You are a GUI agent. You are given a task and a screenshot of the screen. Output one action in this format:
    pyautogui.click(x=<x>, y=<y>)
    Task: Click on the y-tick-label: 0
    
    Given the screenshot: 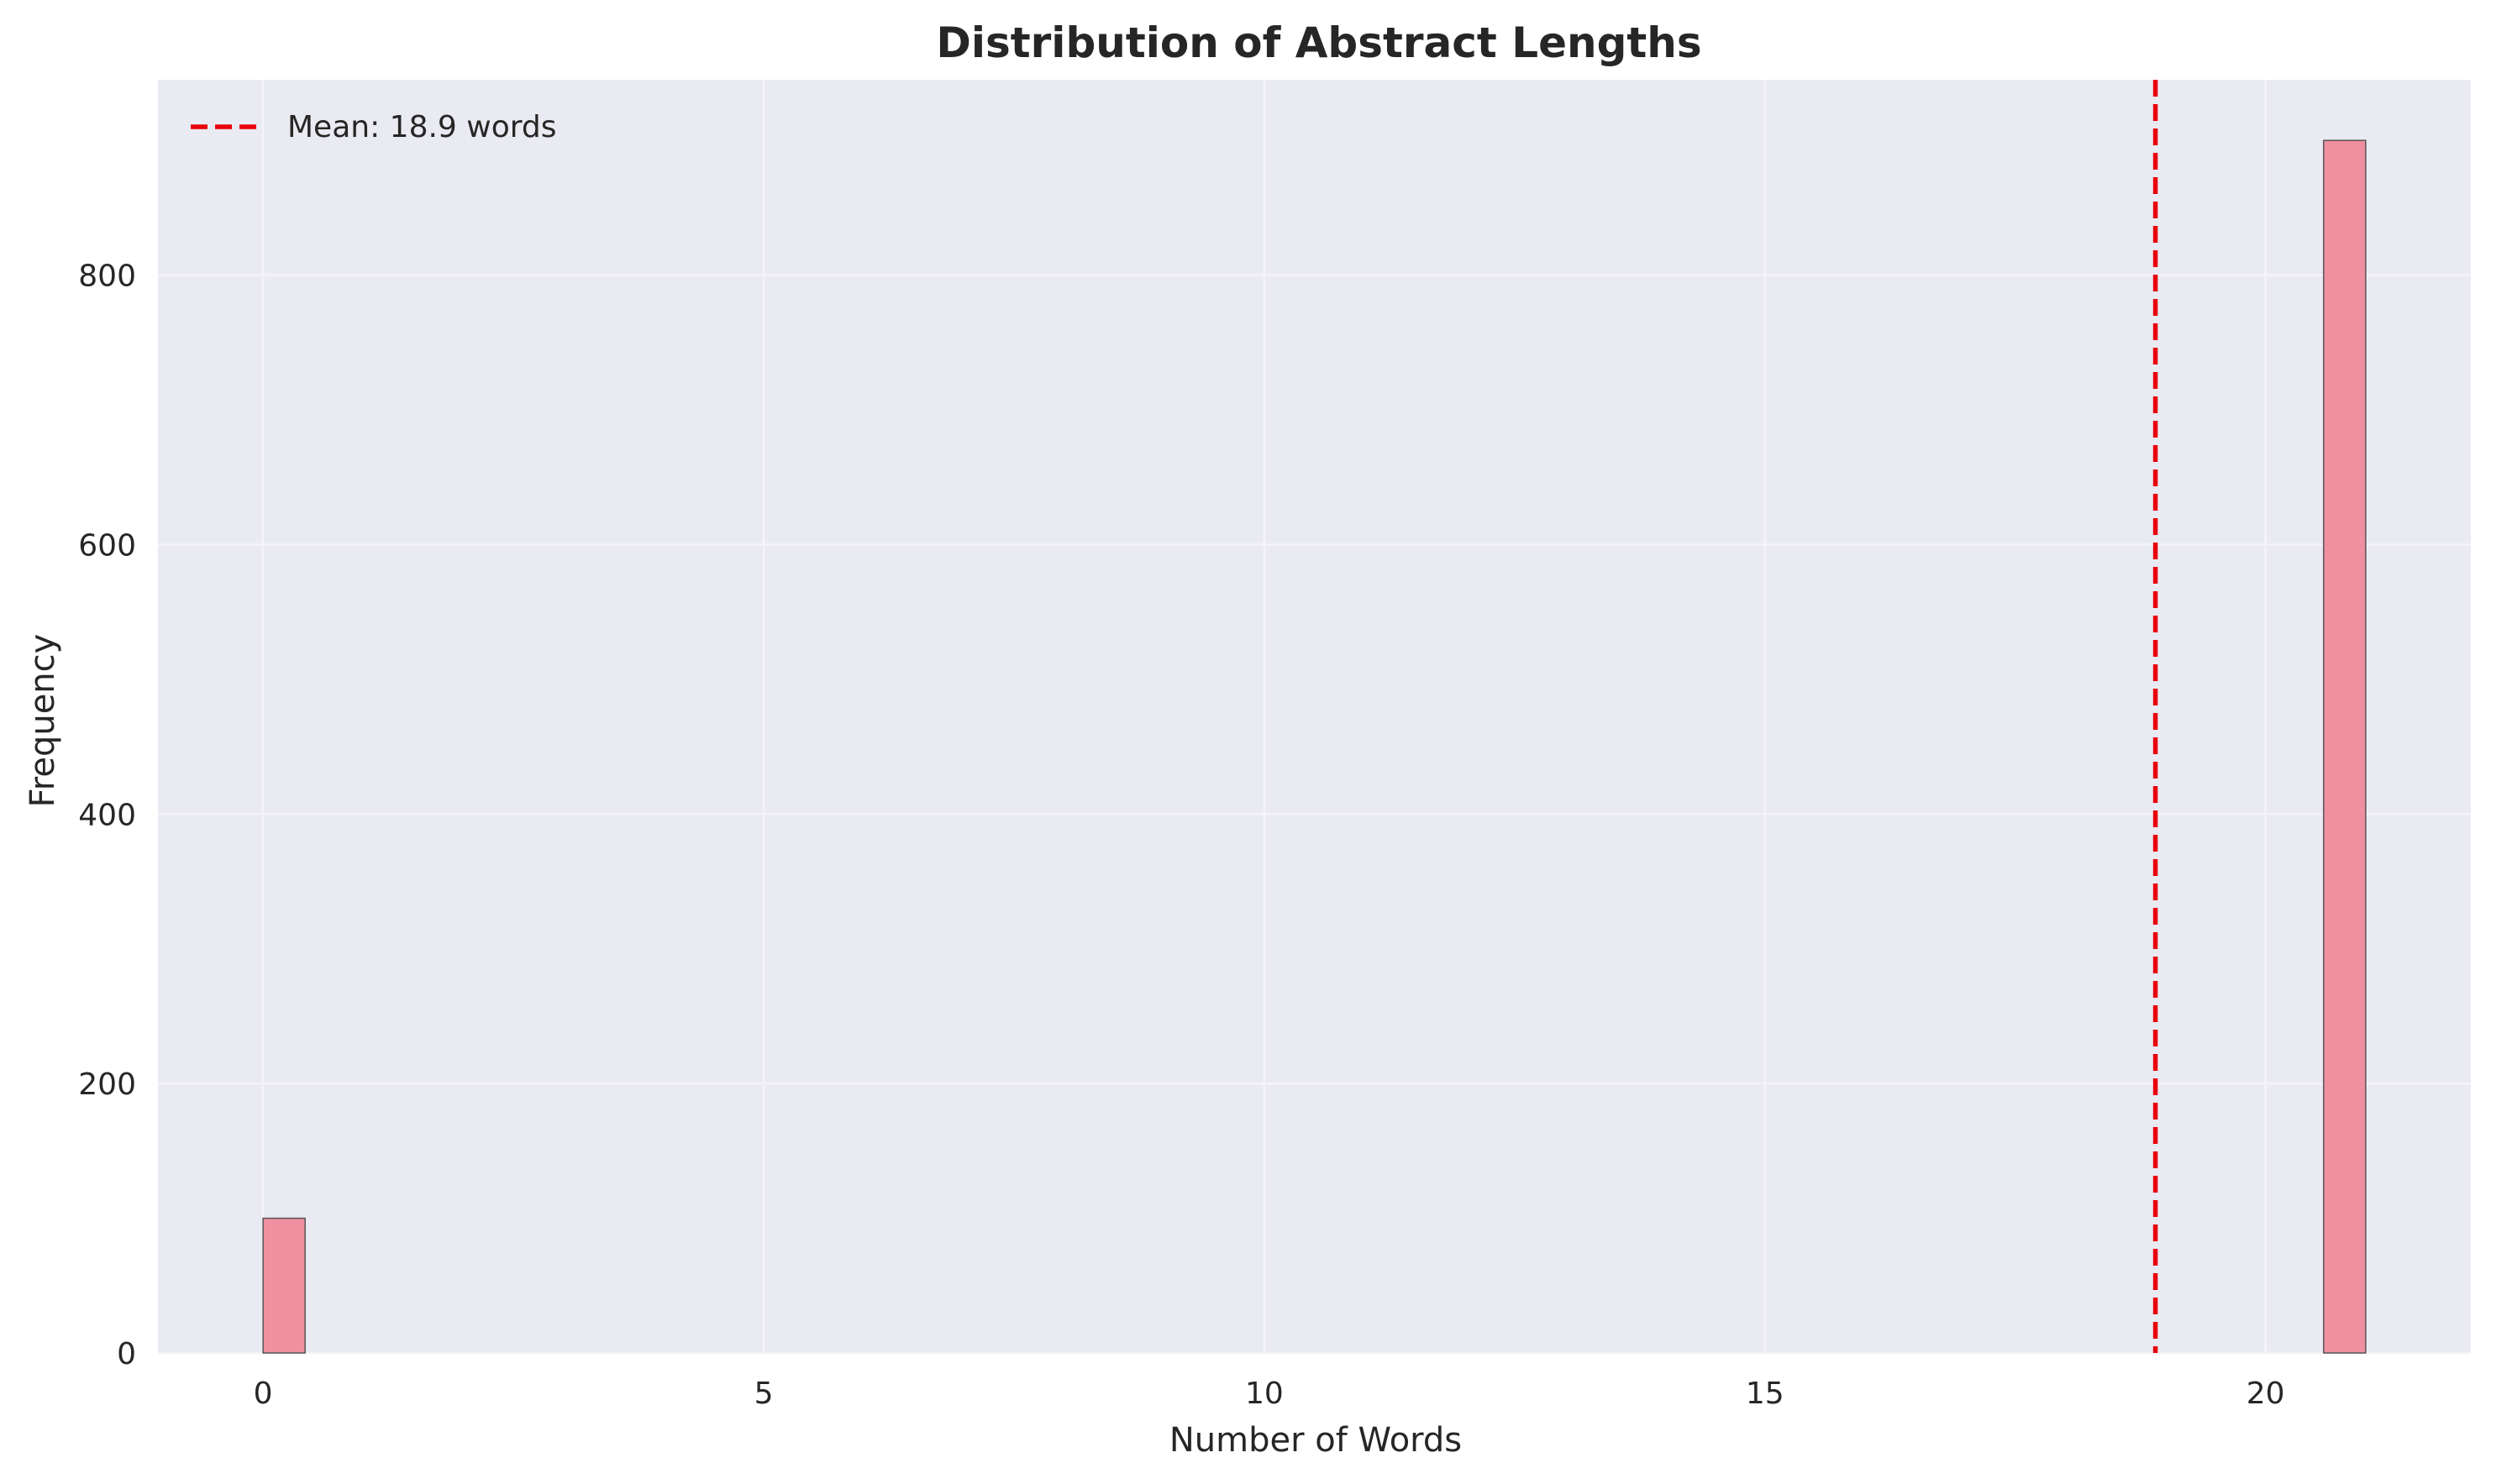 What is the action you would take?
    pyautogui.click(x=127, y=1354)
    